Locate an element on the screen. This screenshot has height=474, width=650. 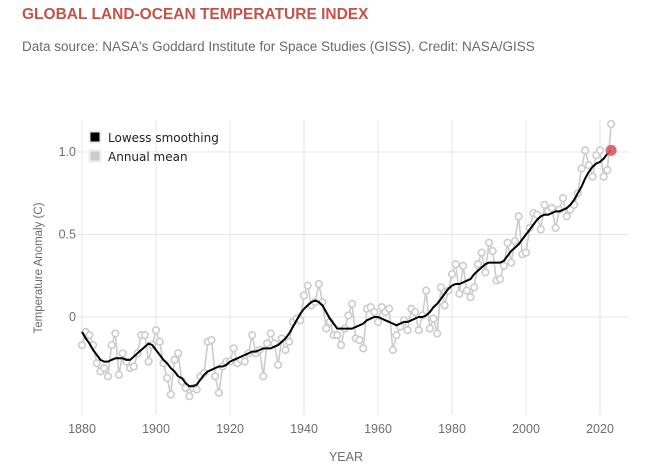
y-tick-label: 1.0 is located at coordinates (67, 152).